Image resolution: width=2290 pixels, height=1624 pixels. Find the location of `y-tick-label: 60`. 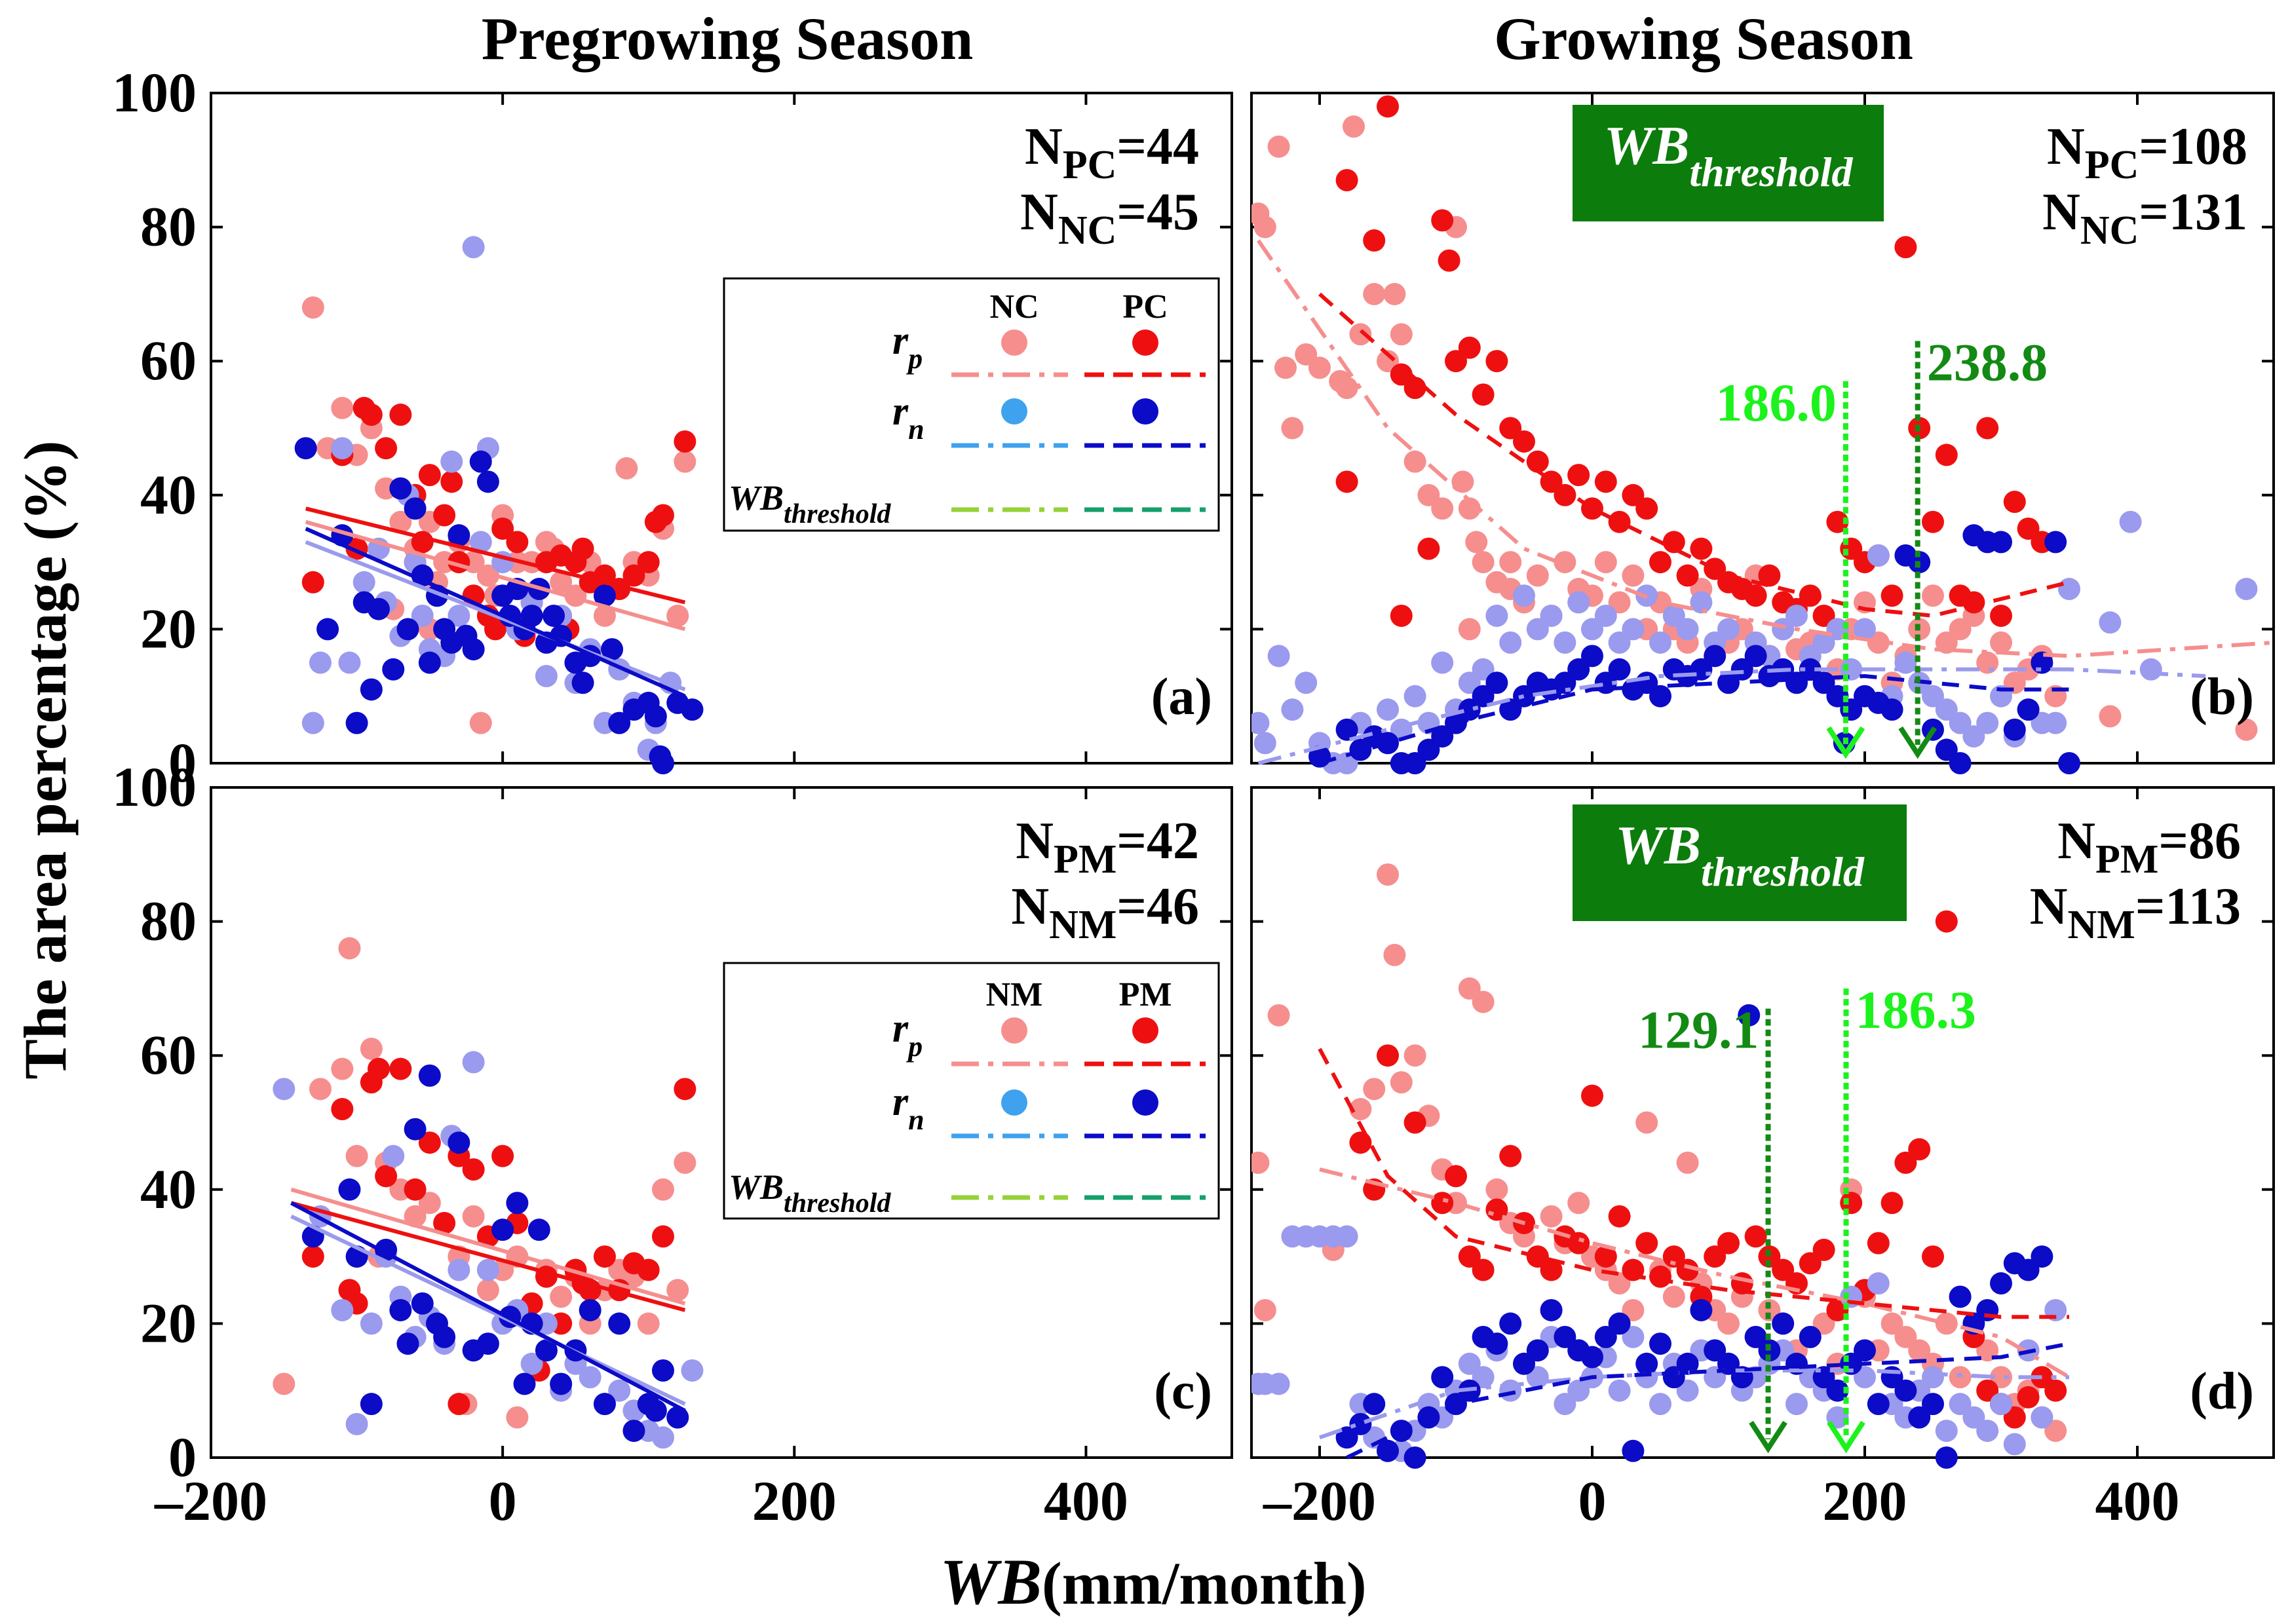

y-tick-label: 60 is located at coordinates (169, 360).